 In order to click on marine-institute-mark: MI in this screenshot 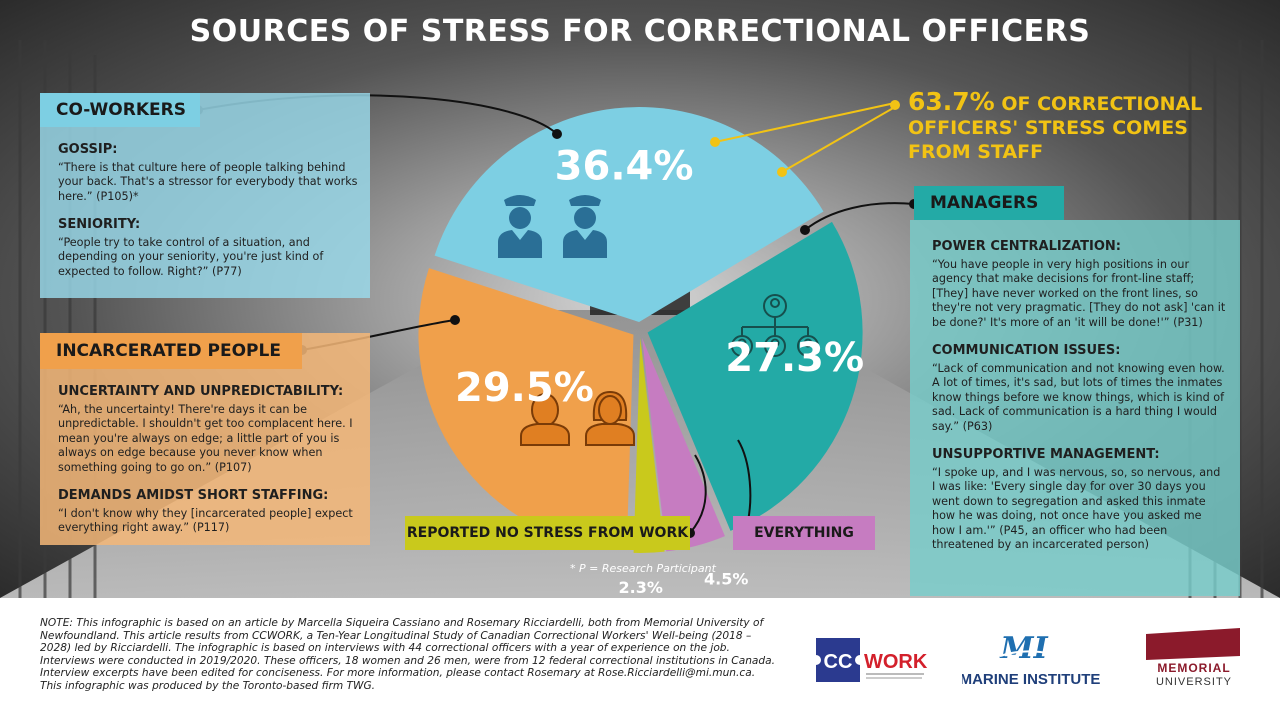, I will do `click(1023, 648)`.